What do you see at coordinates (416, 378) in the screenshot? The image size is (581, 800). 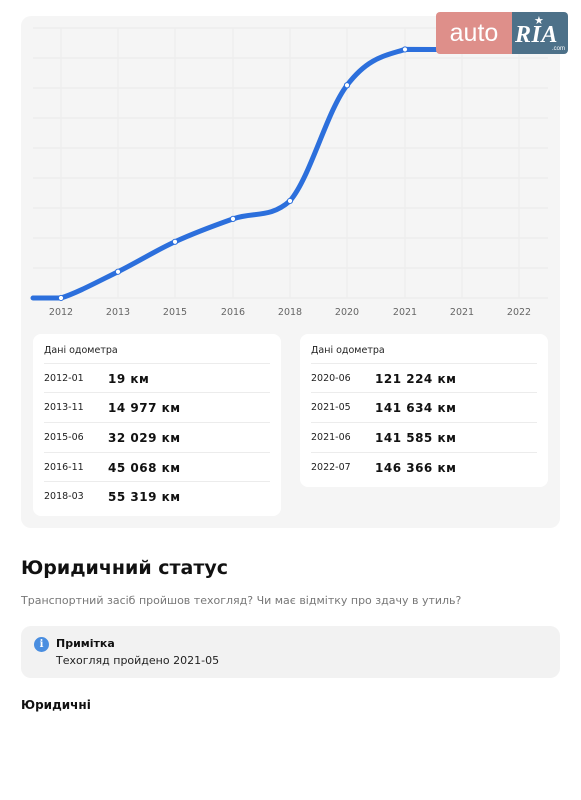 I see `odometer-km: 121 224 км` at bounding box center [416, 378].